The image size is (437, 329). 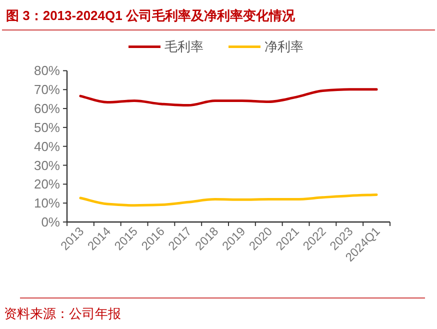 What do you see at coordinates (284, 46) in the screenshot?
I see `legend-label: 净利率` at bounding box center [284, 46].